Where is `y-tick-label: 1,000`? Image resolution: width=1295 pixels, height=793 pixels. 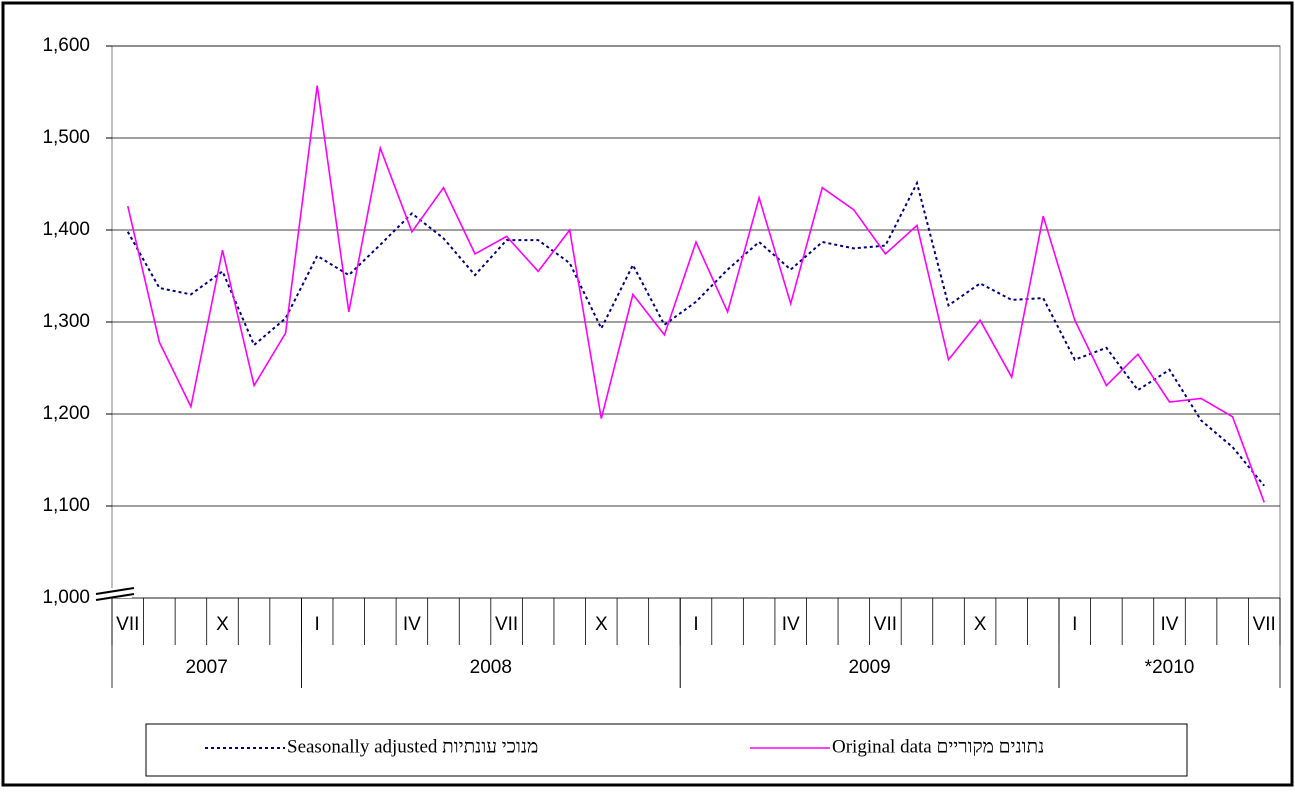 y-tick-label: 1,000 is located at coordinates (66, 597).